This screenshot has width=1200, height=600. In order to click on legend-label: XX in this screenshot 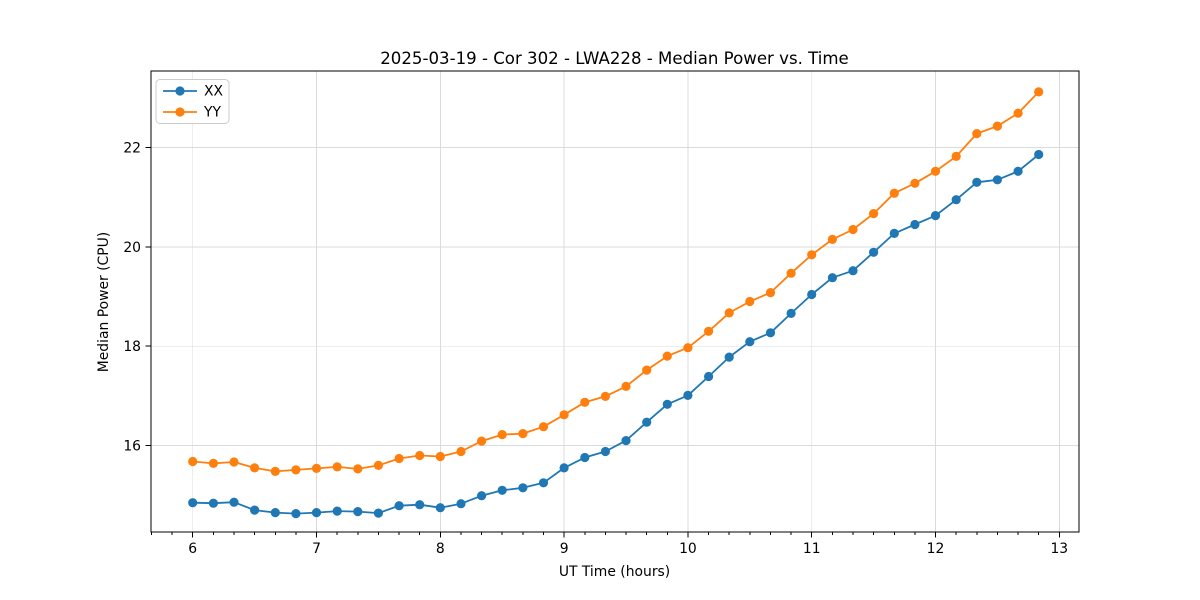, I will do `click(214, 92)`.